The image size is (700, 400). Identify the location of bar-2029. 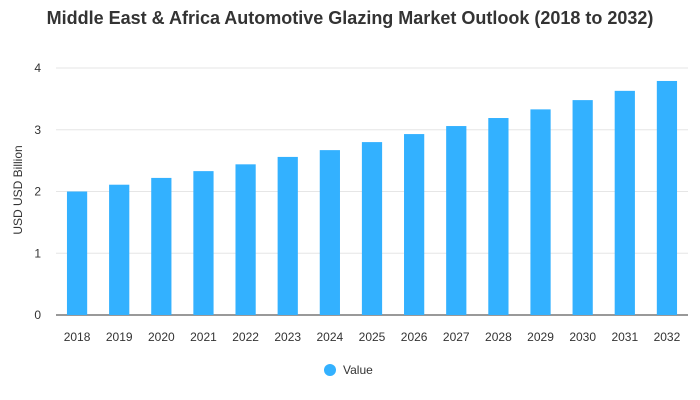
(540, 212).